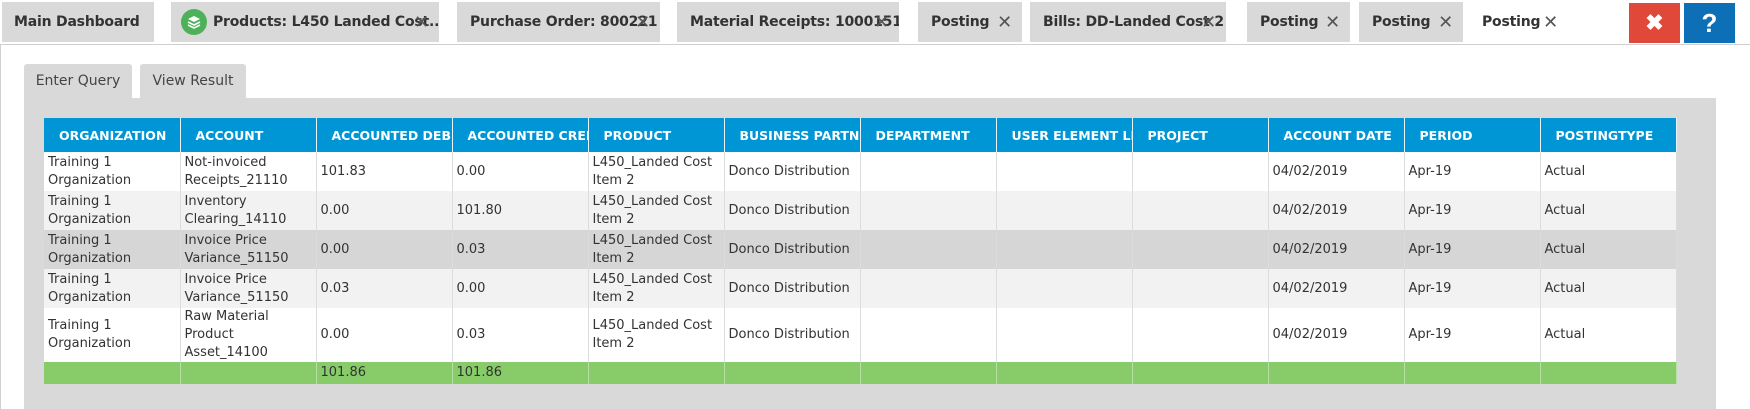 Image resolution: width=1750 pixels, height=409 pixels. What do you see at coordinates (384, 373) in the screenshot?
I see `total-accounted-debit: 101.86` at bounding box center [384, 373].